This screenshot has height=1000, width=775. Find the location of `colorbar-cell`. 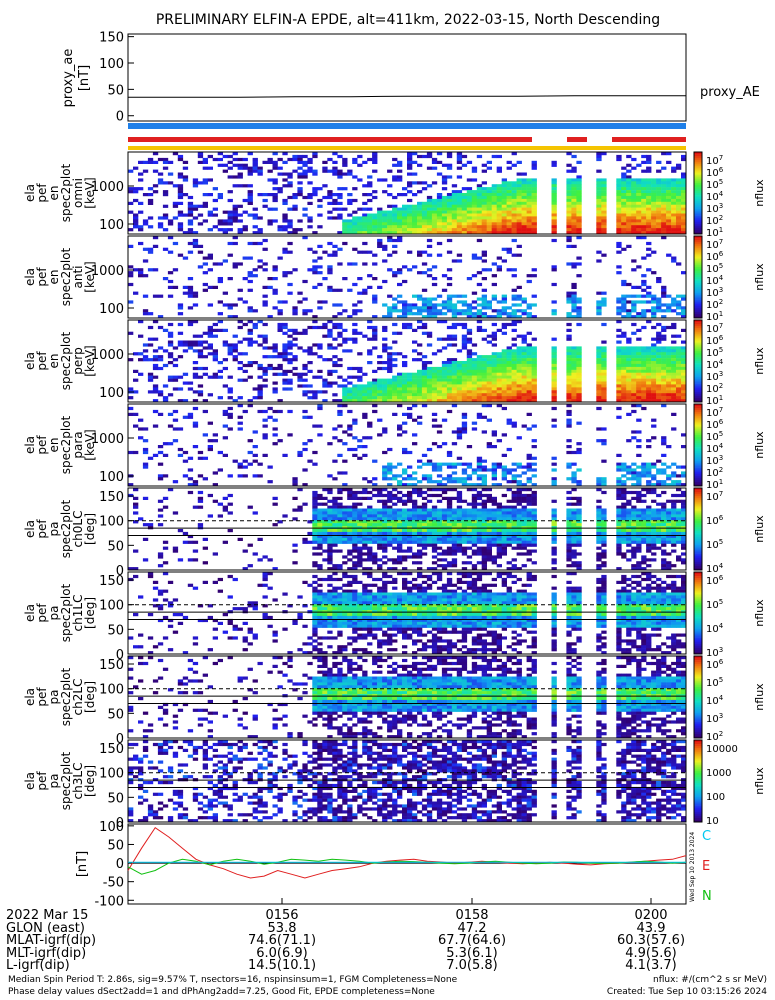

colorbar-cell is located at coordinates (698, 171).